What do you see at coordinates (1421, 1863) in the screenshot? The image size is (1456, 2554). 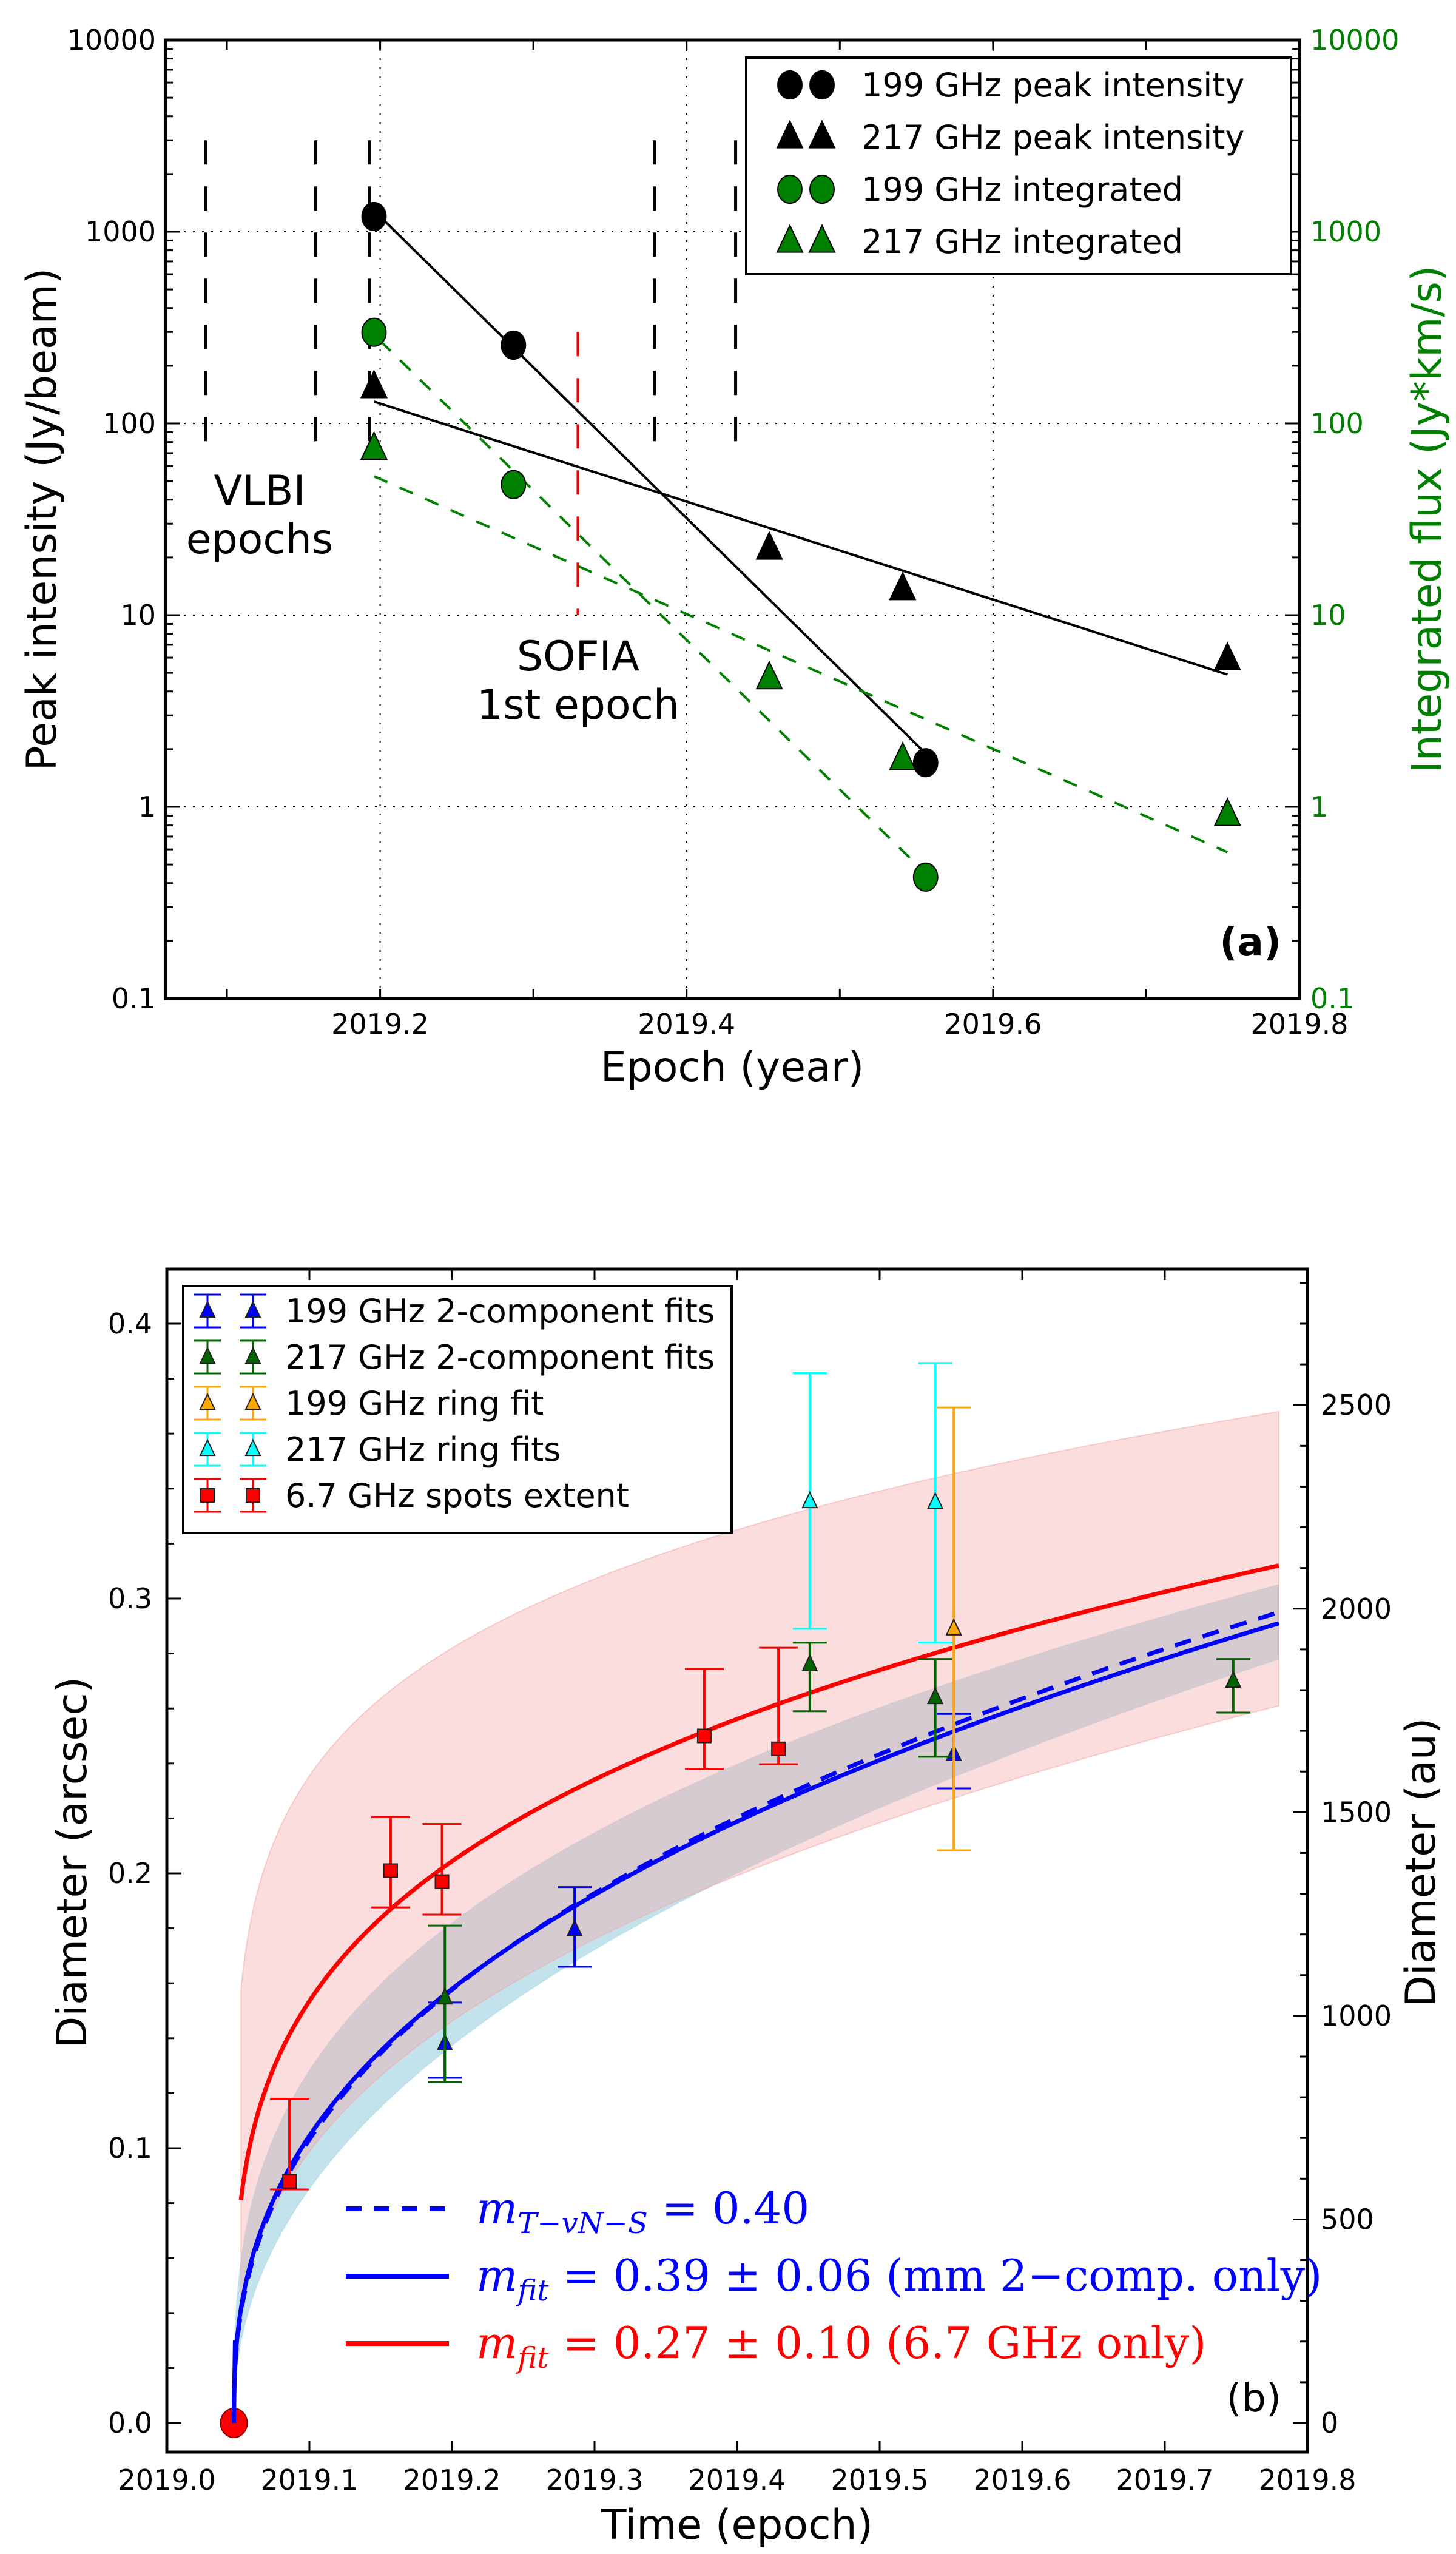 I see `panel-b-y-right-axis-label: Diameter (au)` at bounding box center [1421, 1863].